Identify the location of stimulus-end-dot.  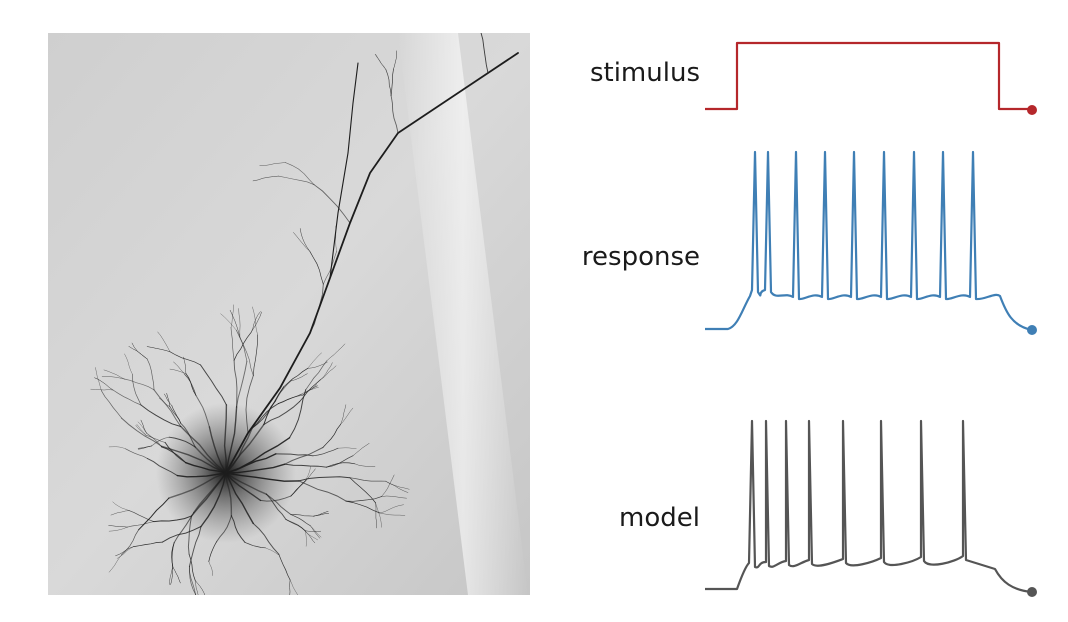
(1032, 110).